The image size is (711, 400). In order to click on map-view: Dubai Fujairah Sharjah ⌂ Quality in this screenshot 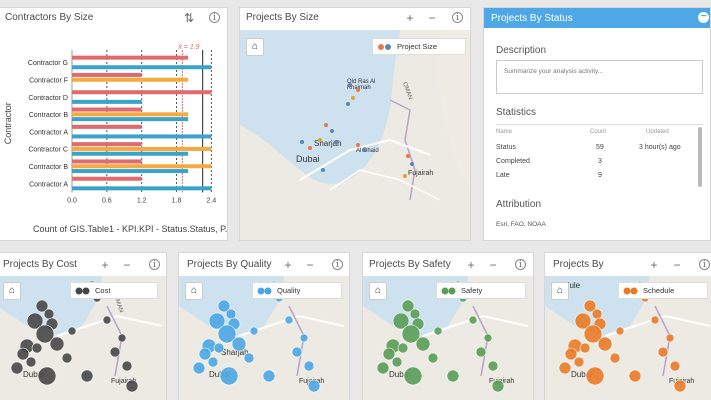, I will do `click(264, 338)`.